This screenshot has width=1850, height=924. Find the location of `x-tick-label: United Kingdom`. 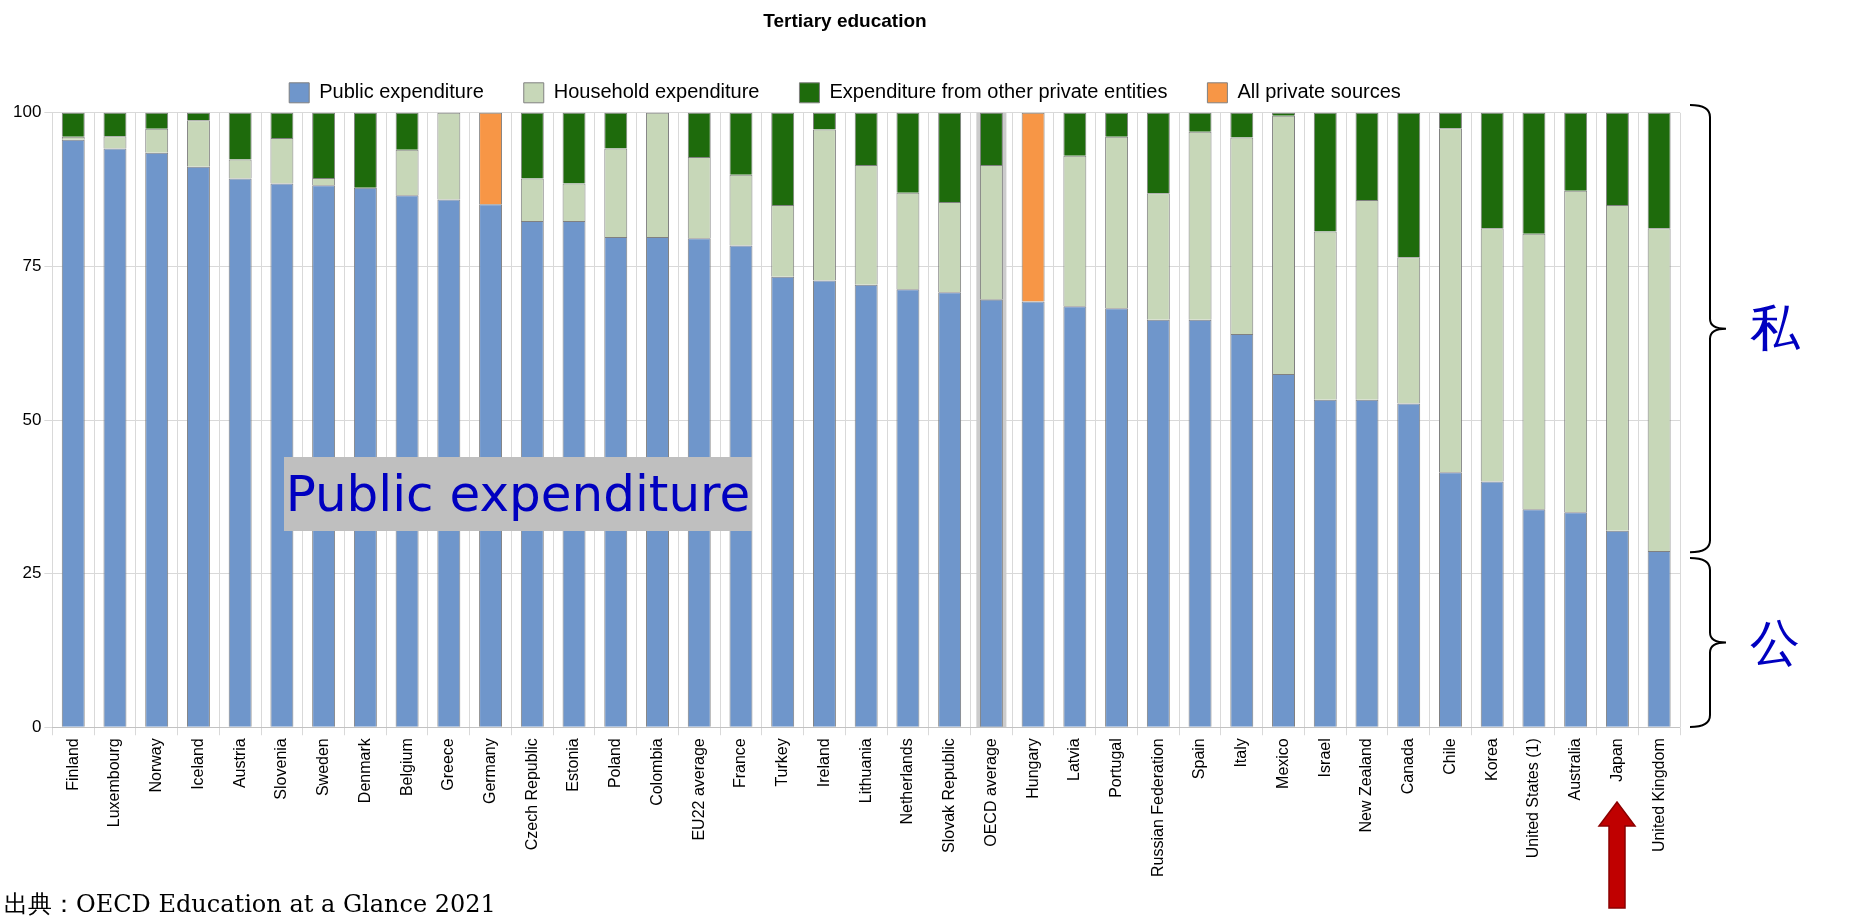

x-tick-label: United Kingdom is located at coordinates (1658, 795).